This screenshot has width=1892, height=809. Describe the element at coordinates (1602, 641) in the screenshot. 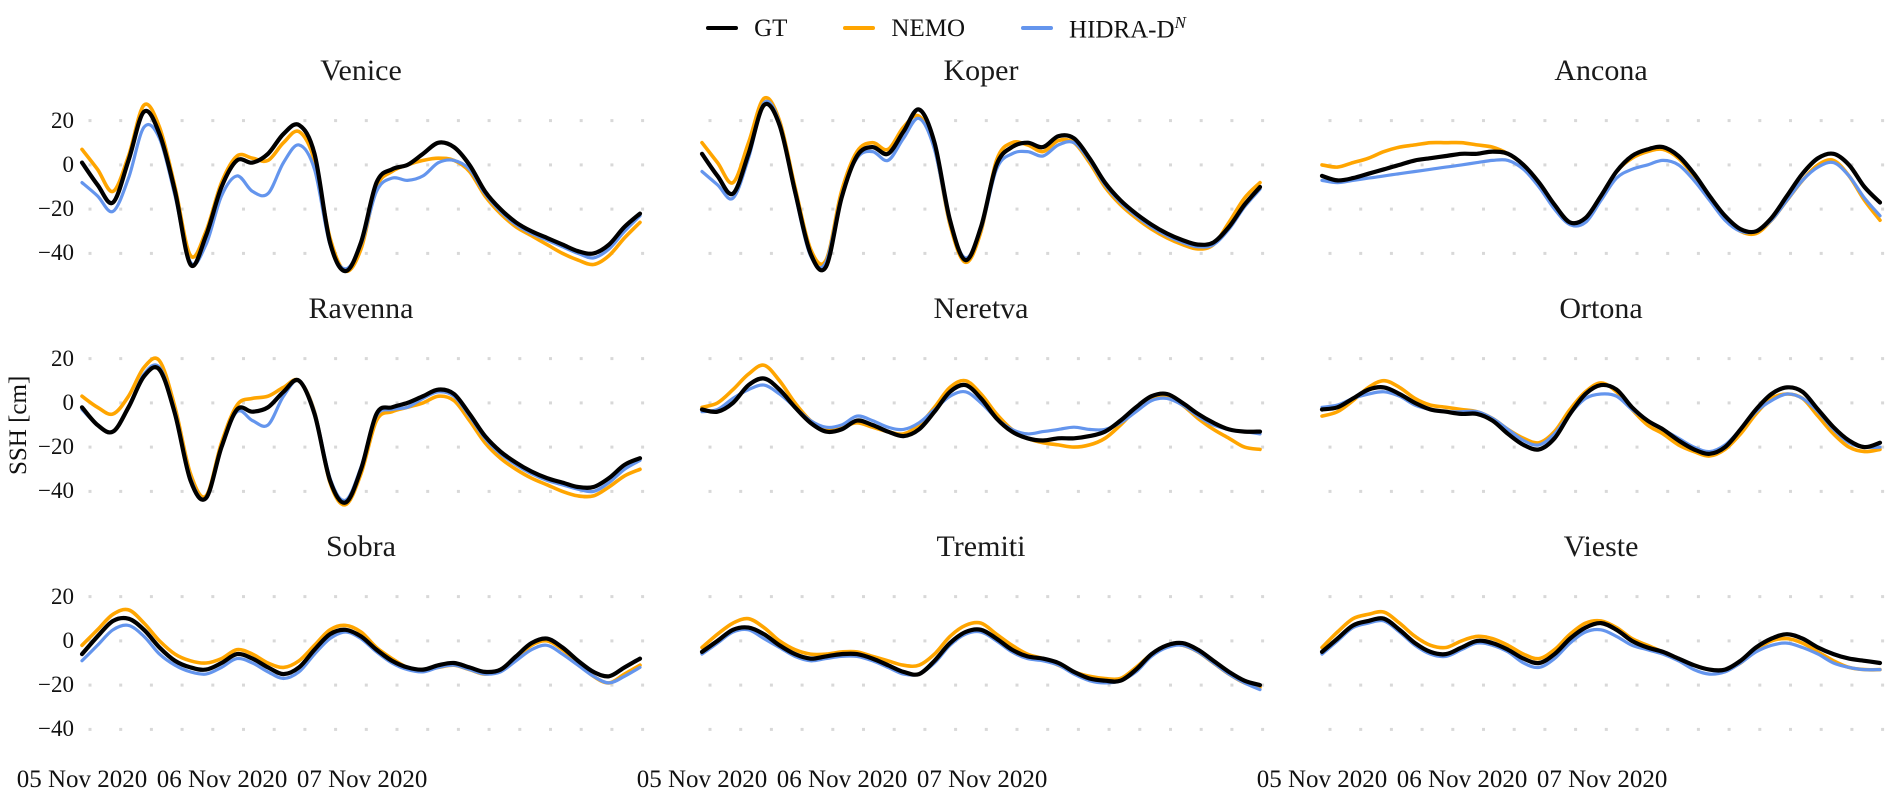

I see `subplot-vieste: Vieste` at that location.